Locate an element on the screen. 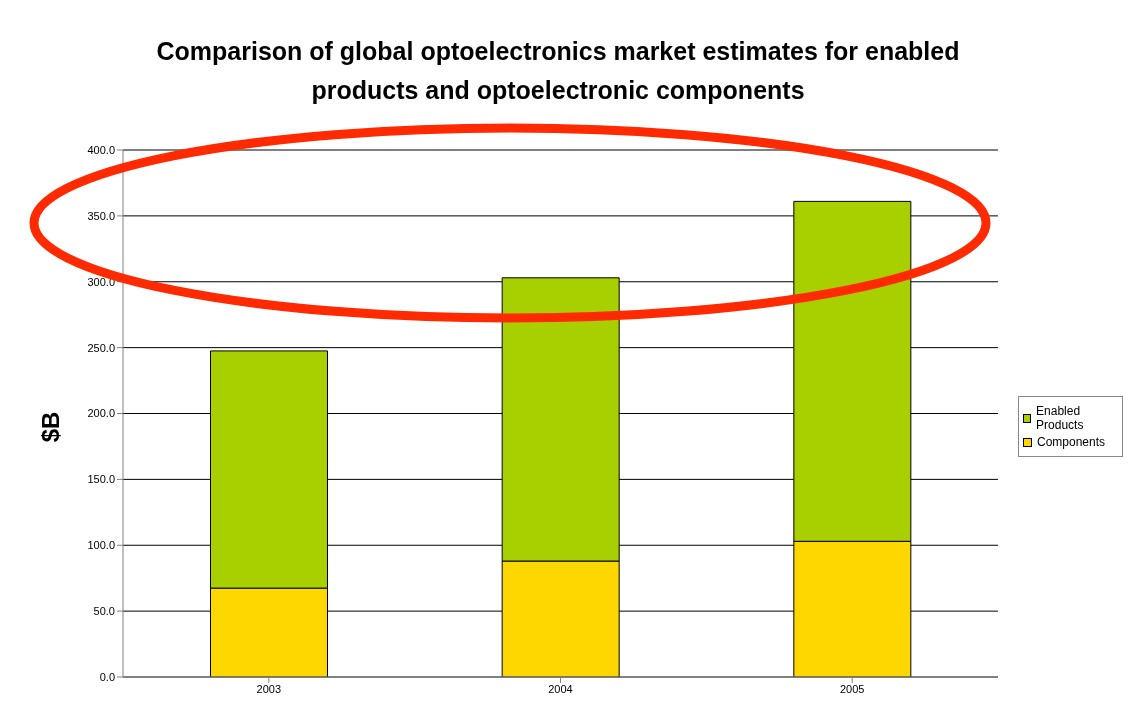 The image size is (1131, 716). x-tick-label: 2003 is located at coordinates (269, 688).